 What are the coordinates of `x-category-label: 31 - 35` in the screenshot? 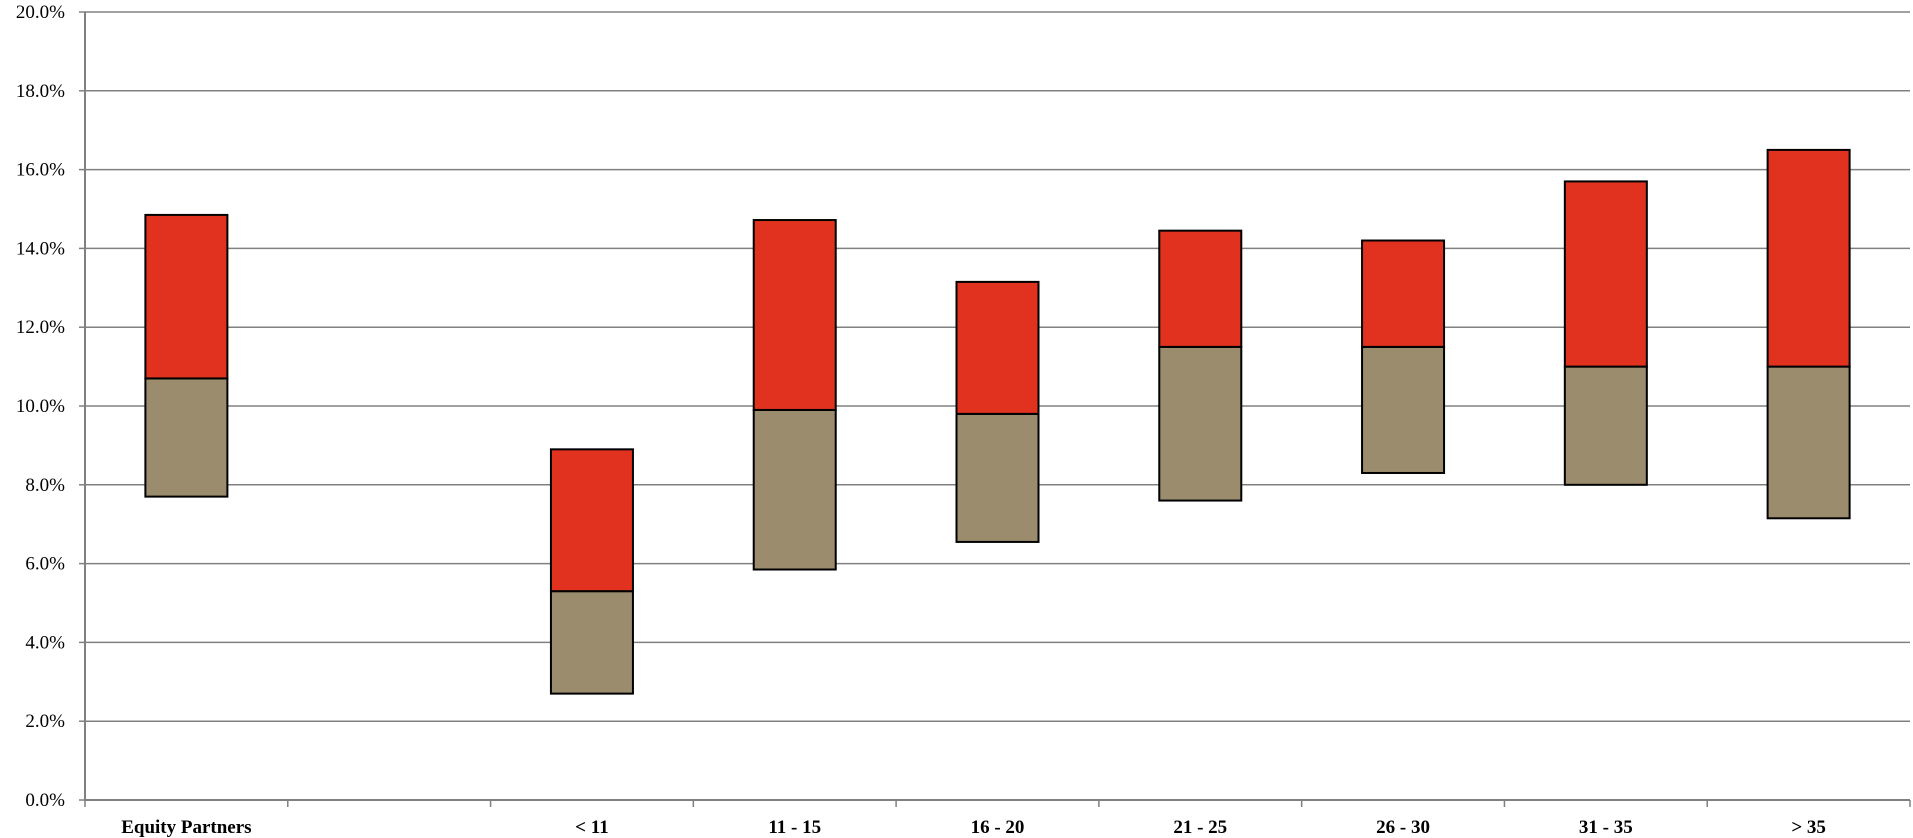 It's located at (1606, 827).